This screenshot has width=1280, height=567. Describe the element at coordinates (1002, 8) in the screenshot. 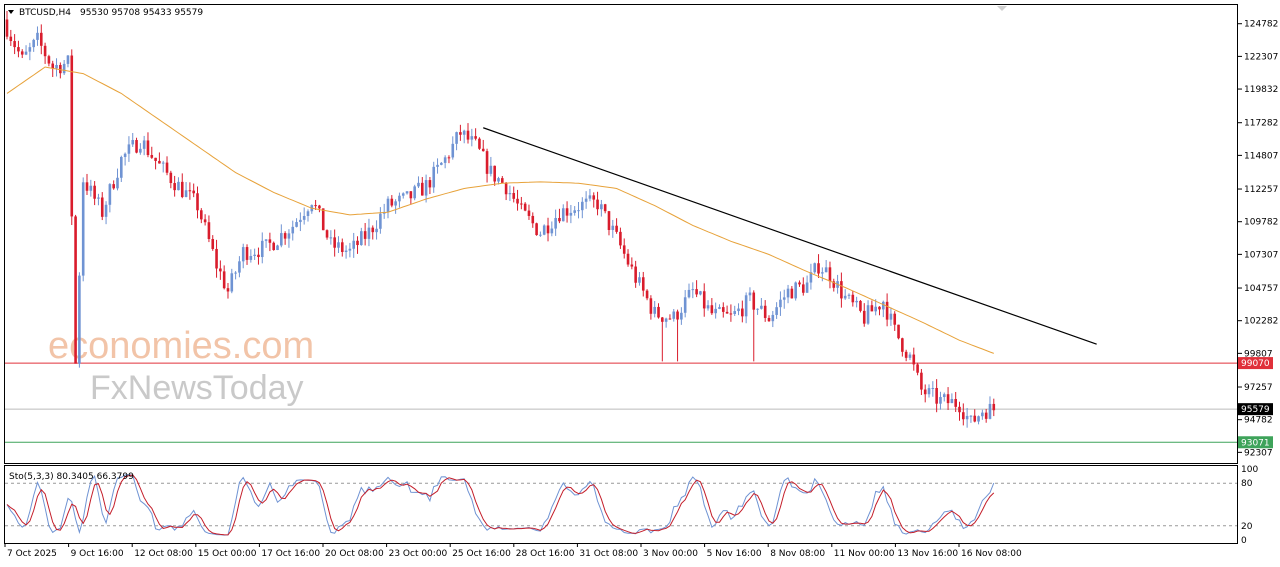

I see `scroll-marker-icon` at that location.